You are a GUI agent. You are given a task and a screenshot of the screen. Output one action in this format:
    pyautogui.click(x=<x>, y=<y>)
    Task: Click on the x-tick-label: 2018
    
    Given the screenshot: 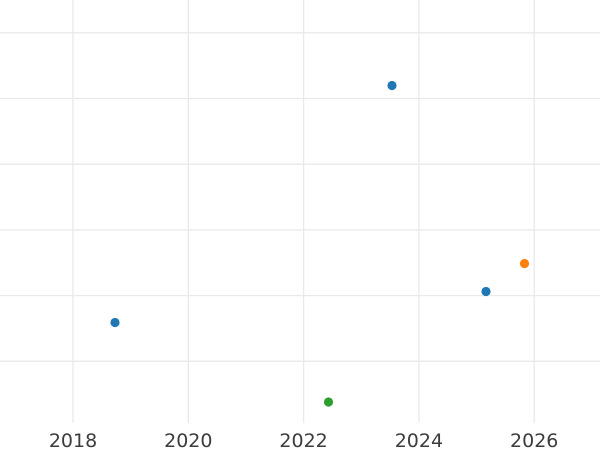 What is the action you would take?
    pyautogui.click(x=73, y=440)
    